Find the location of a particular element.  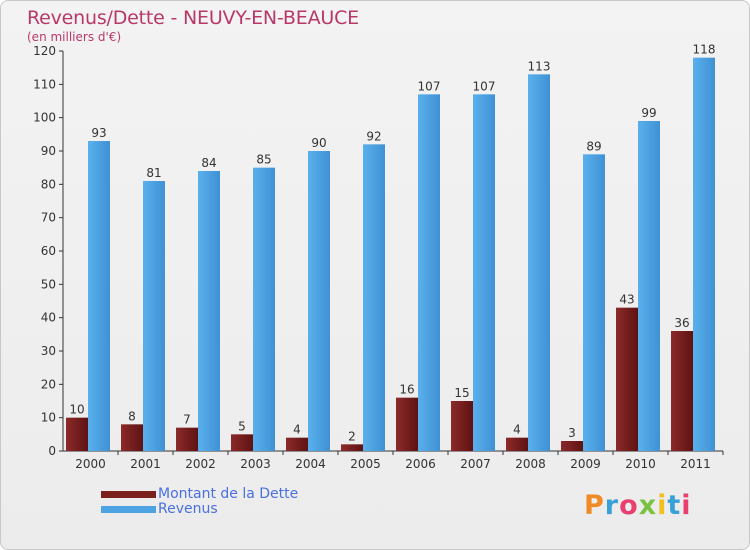

y-tick-label: 70 is located at coordinates (48, 218).